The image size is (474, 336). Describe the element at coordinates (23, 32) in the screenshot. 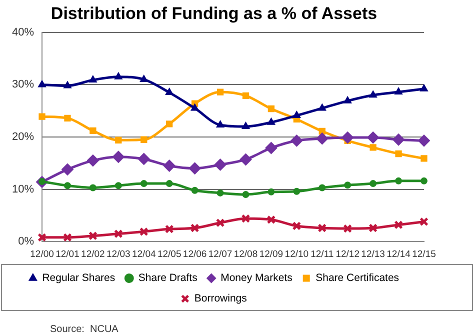

I see `y-tick-label: 40%` at that location.